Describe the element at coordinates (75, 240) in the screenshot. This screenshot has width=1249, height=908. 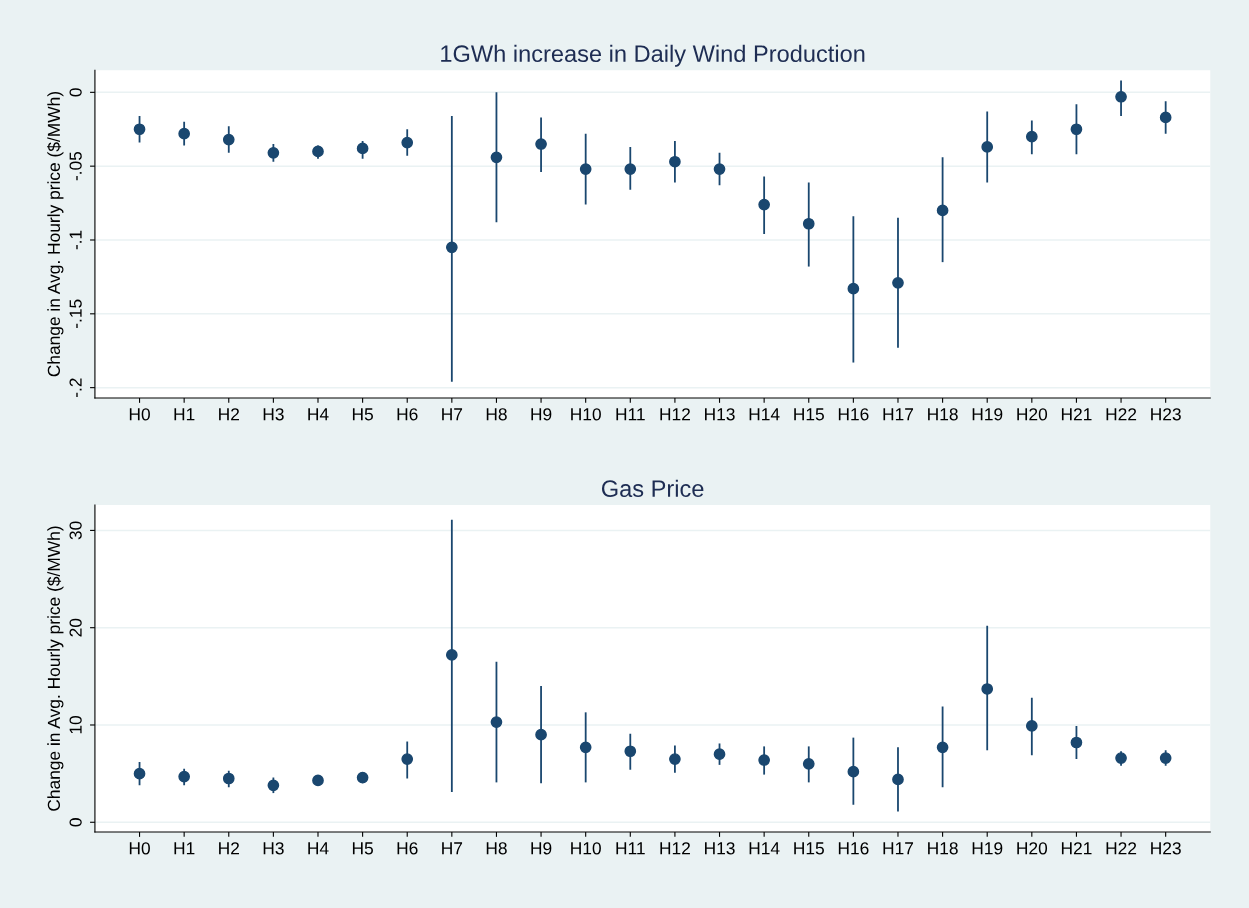
I see `y-tick-label: -.1` at that location.